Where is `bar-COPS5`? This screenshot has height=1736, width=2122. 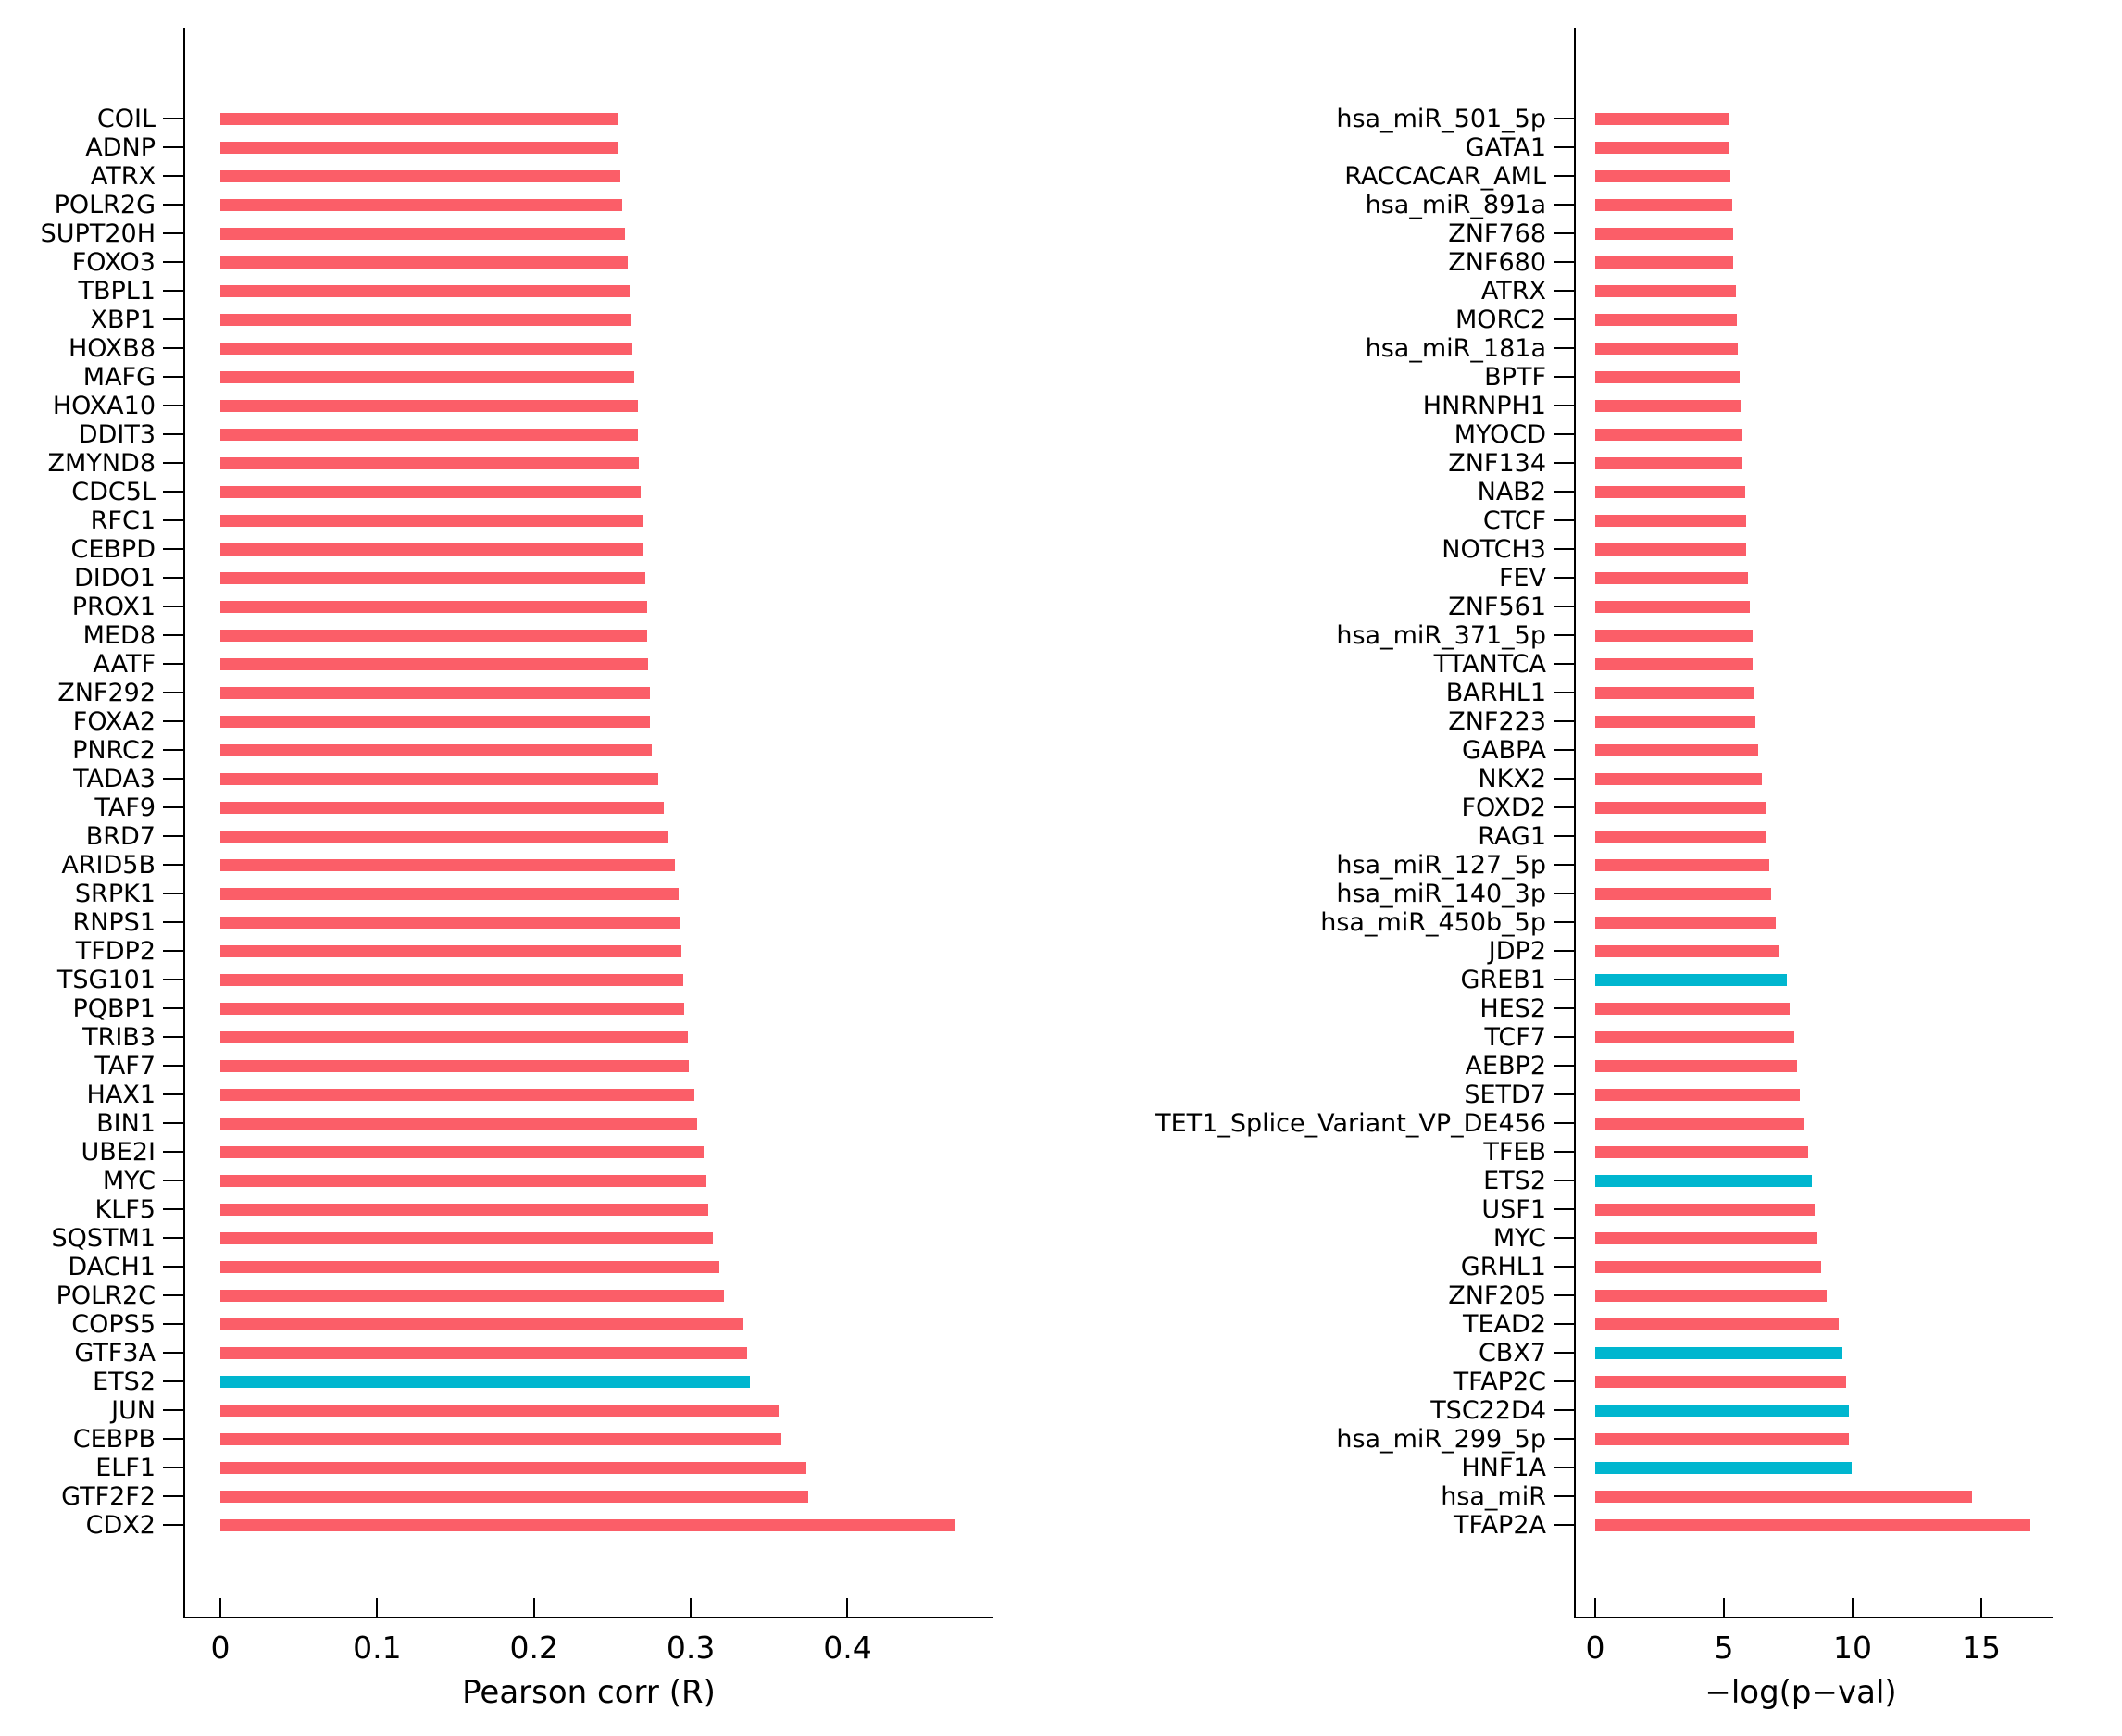 bar-COPS5 is located at coordinates (481, 1324).